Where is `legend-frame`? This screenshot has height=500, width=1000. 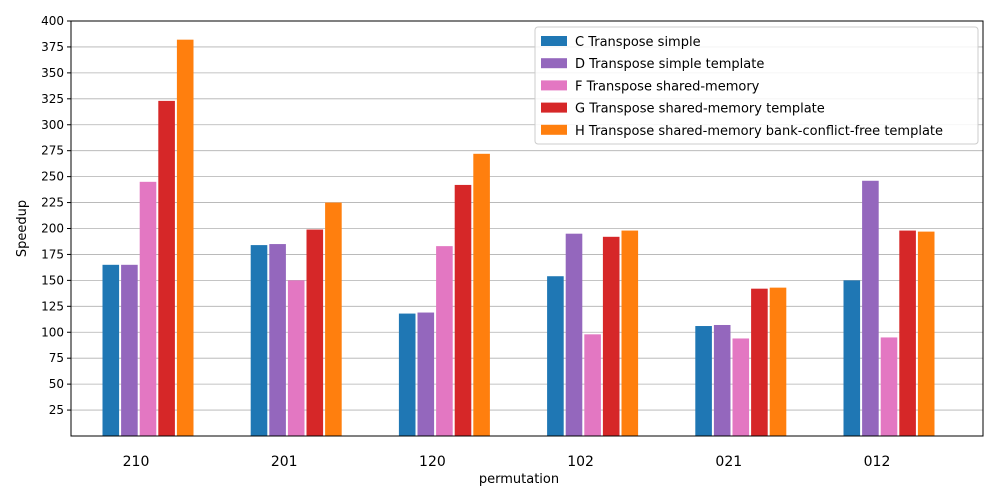 legend-frame is located at coordinates (756, 85).